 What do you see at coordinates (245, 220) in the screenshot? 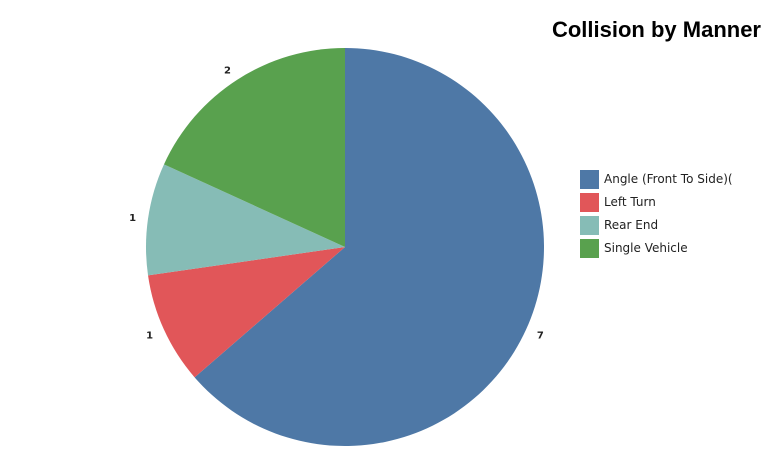
I see `pie-slice-rear-end` at bounding box center [245, 220].